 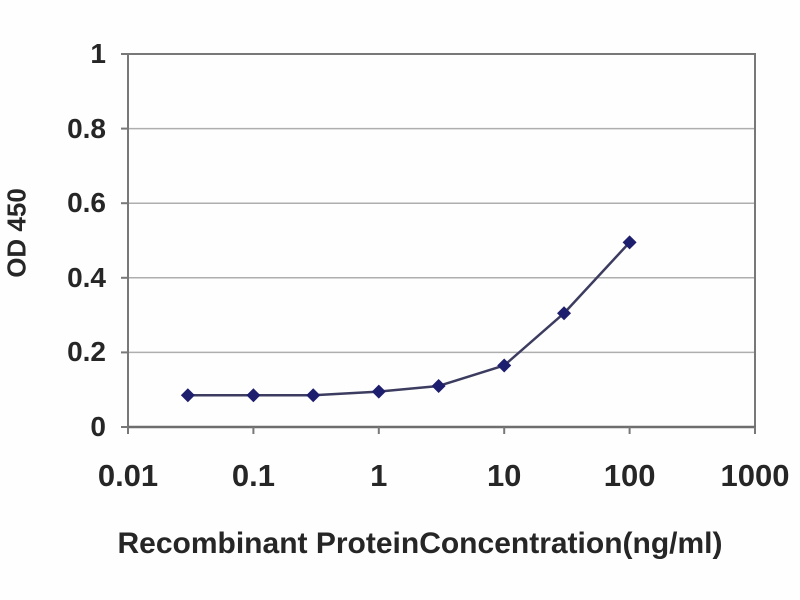 What do you see at coordinates (629, 475) in the screenshot?
I see `x-axis-tick-label: 100` at bounding box center [629, 475].